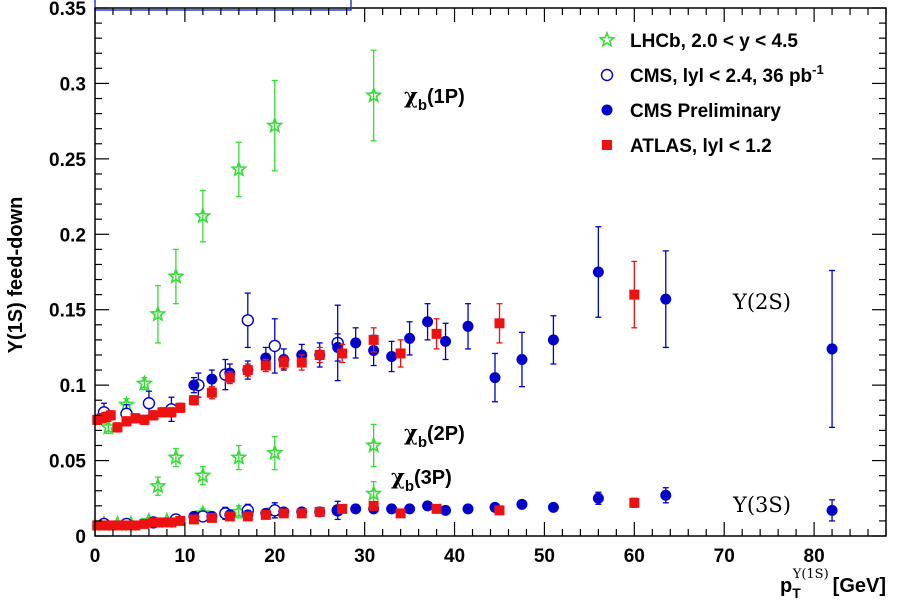 This screenshot has width=900, height=614. I want to click on x-tick-label: 60, so click(634, 556).